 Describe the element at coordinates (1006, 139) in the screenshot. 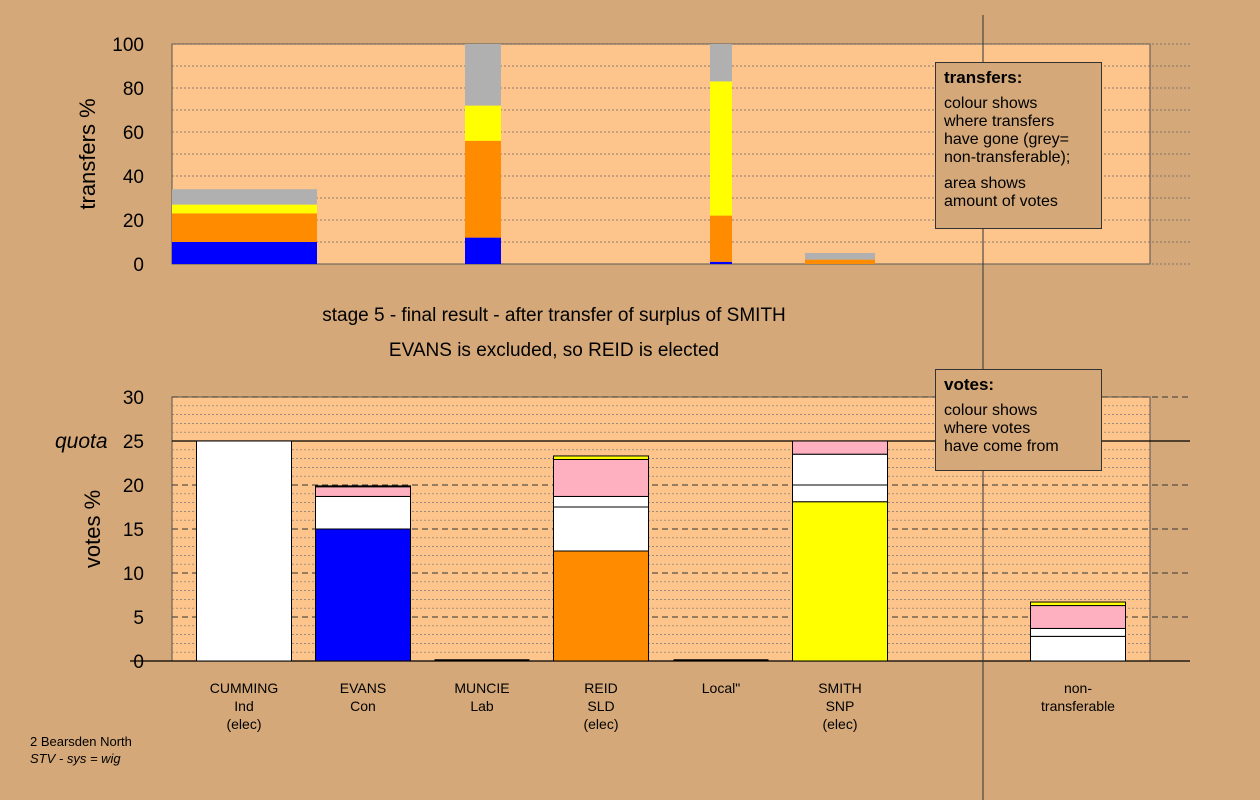

I see `transfers-legend-line: have gone (grey=` at that location.